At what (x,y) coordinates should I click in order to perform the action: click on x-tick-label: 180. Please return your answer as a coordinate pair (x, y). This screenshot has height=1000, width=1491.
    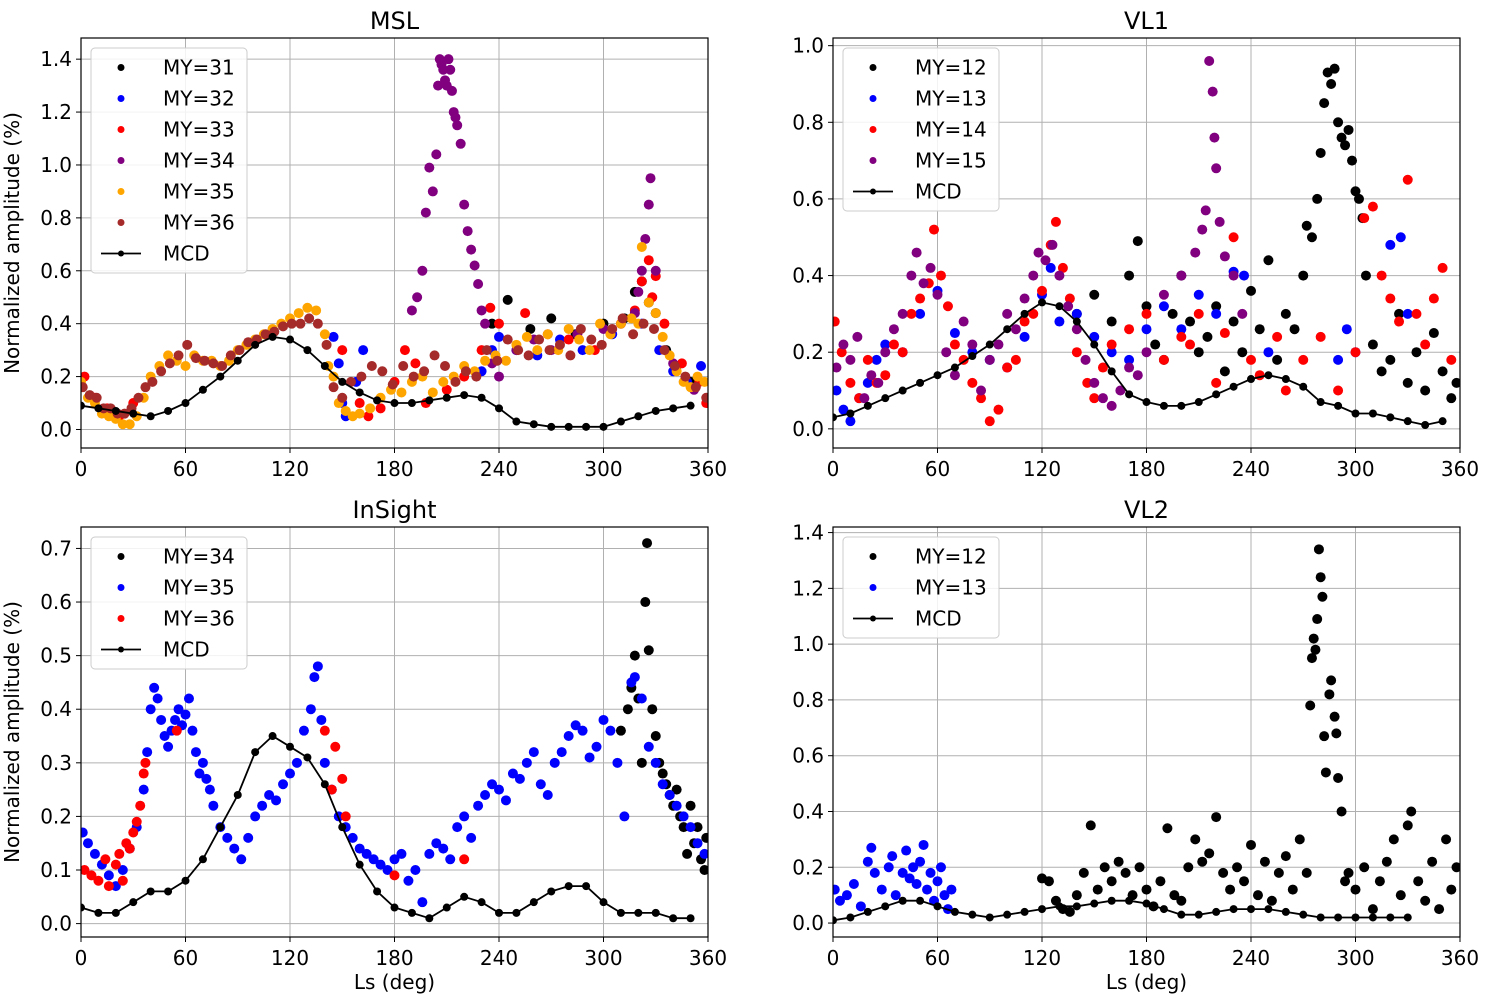
    Looking at the image, I should click on (1146, 958).